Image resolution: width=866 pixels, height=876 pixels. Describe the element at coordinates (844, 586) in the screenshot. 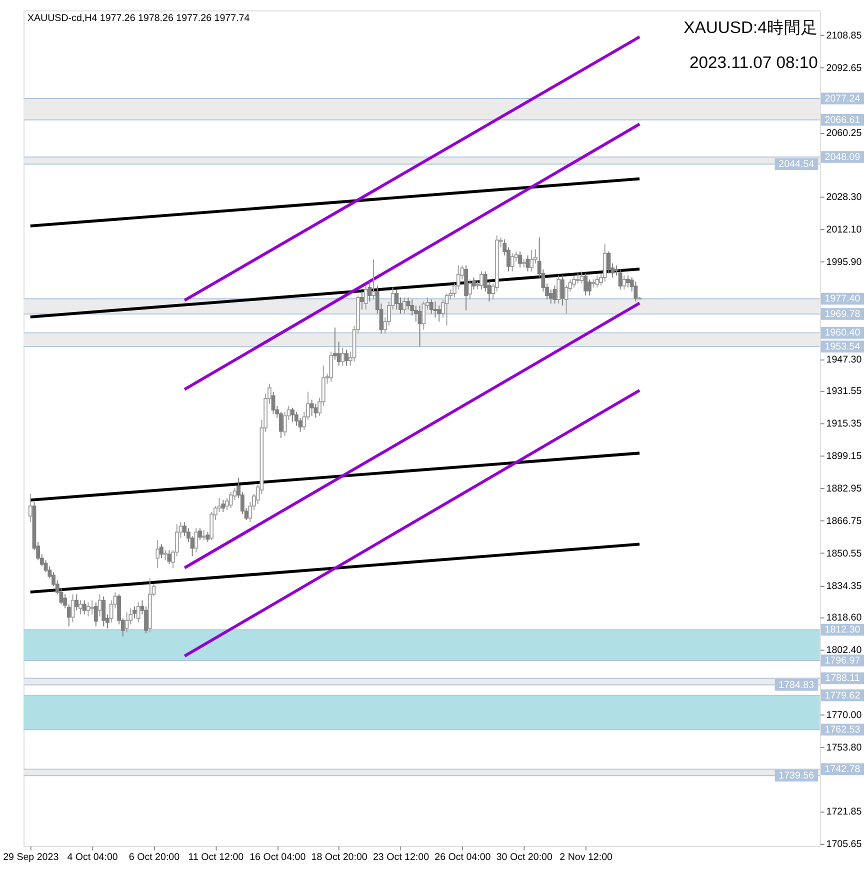

I see `y-tick-label: 1834.35` at that location.